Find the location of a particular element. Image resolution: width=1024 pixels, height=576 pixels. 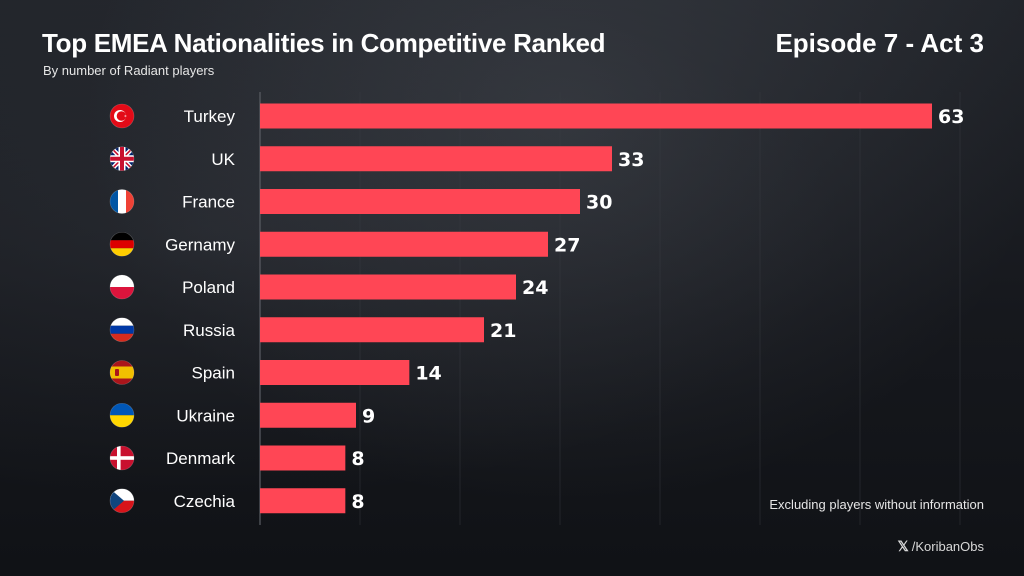

category-label-turkey: Turkey is located at coordinates (210, 116).